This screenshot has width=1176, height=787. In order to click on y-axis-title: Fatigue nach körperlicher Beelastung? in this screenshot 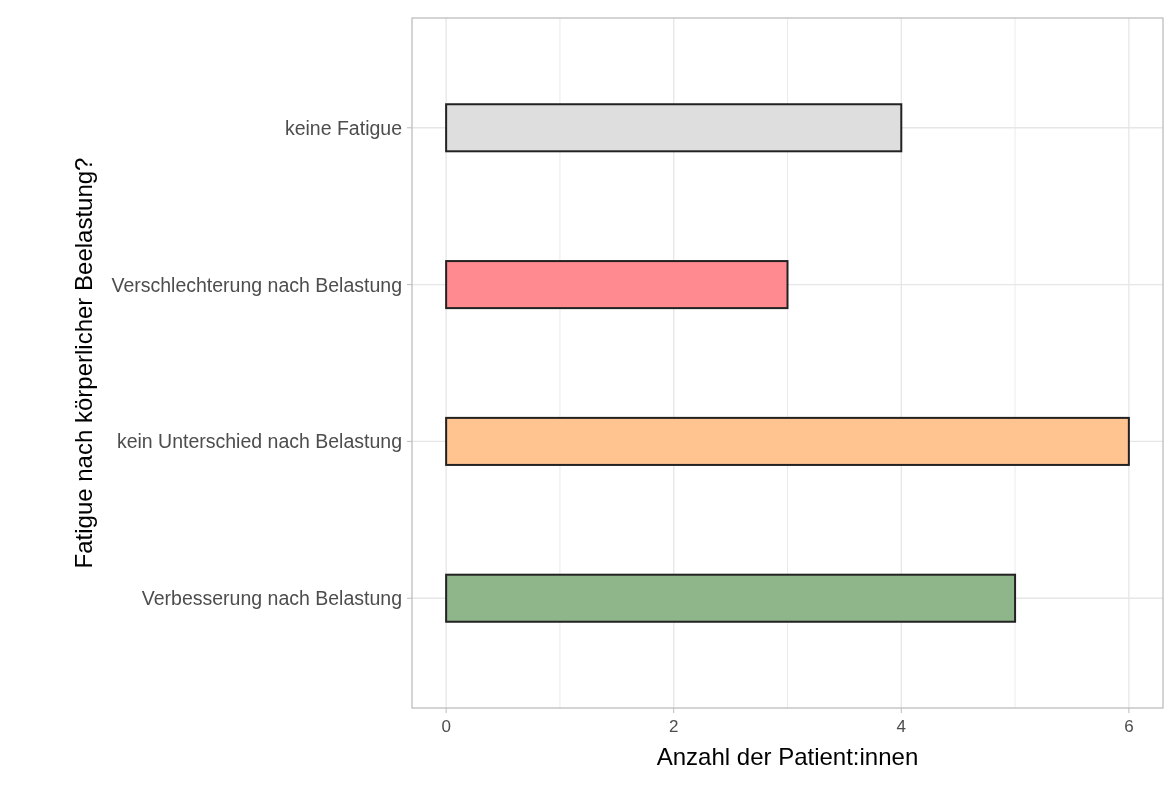, I will do `click(83, 363)`.